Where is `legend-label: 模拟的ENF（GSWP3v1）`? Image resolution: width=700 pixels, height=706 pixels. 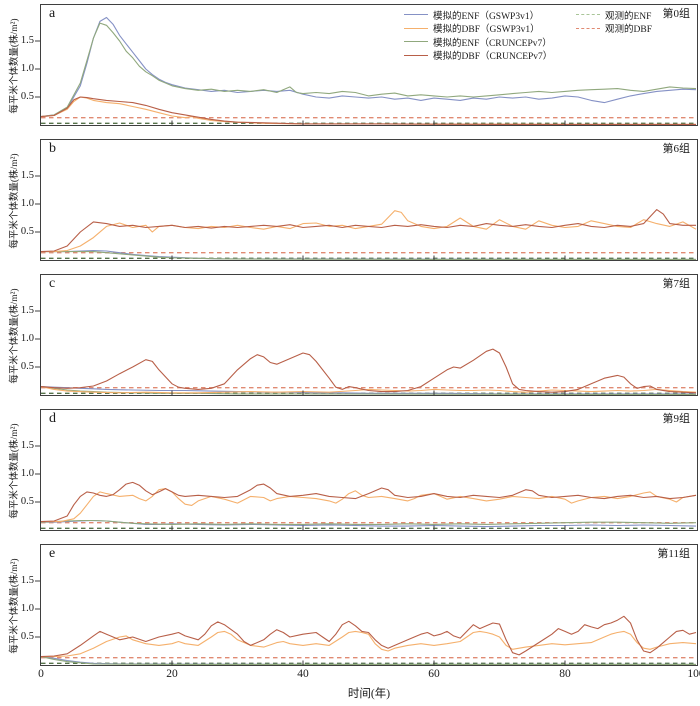 legend-label: 模拟的ENF（GSWP3v1） is located at coordinates (486, 16).